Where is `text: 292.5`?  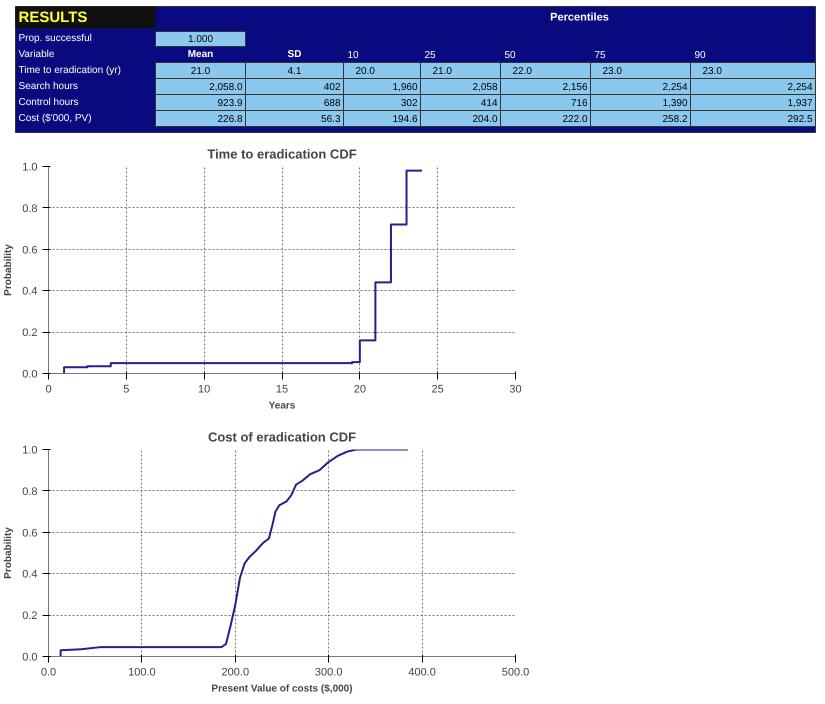
text: 292.5 is located at coordinates (800, 119).